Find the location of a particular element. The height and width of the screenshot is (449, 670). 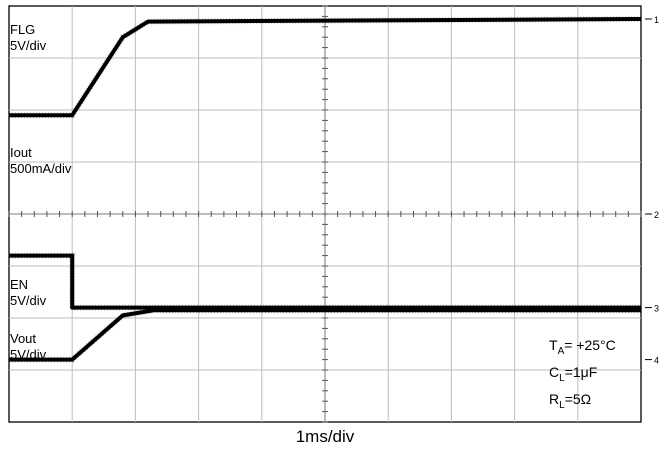

marker-label-m1: 1 is located at coordinates (656, 20).